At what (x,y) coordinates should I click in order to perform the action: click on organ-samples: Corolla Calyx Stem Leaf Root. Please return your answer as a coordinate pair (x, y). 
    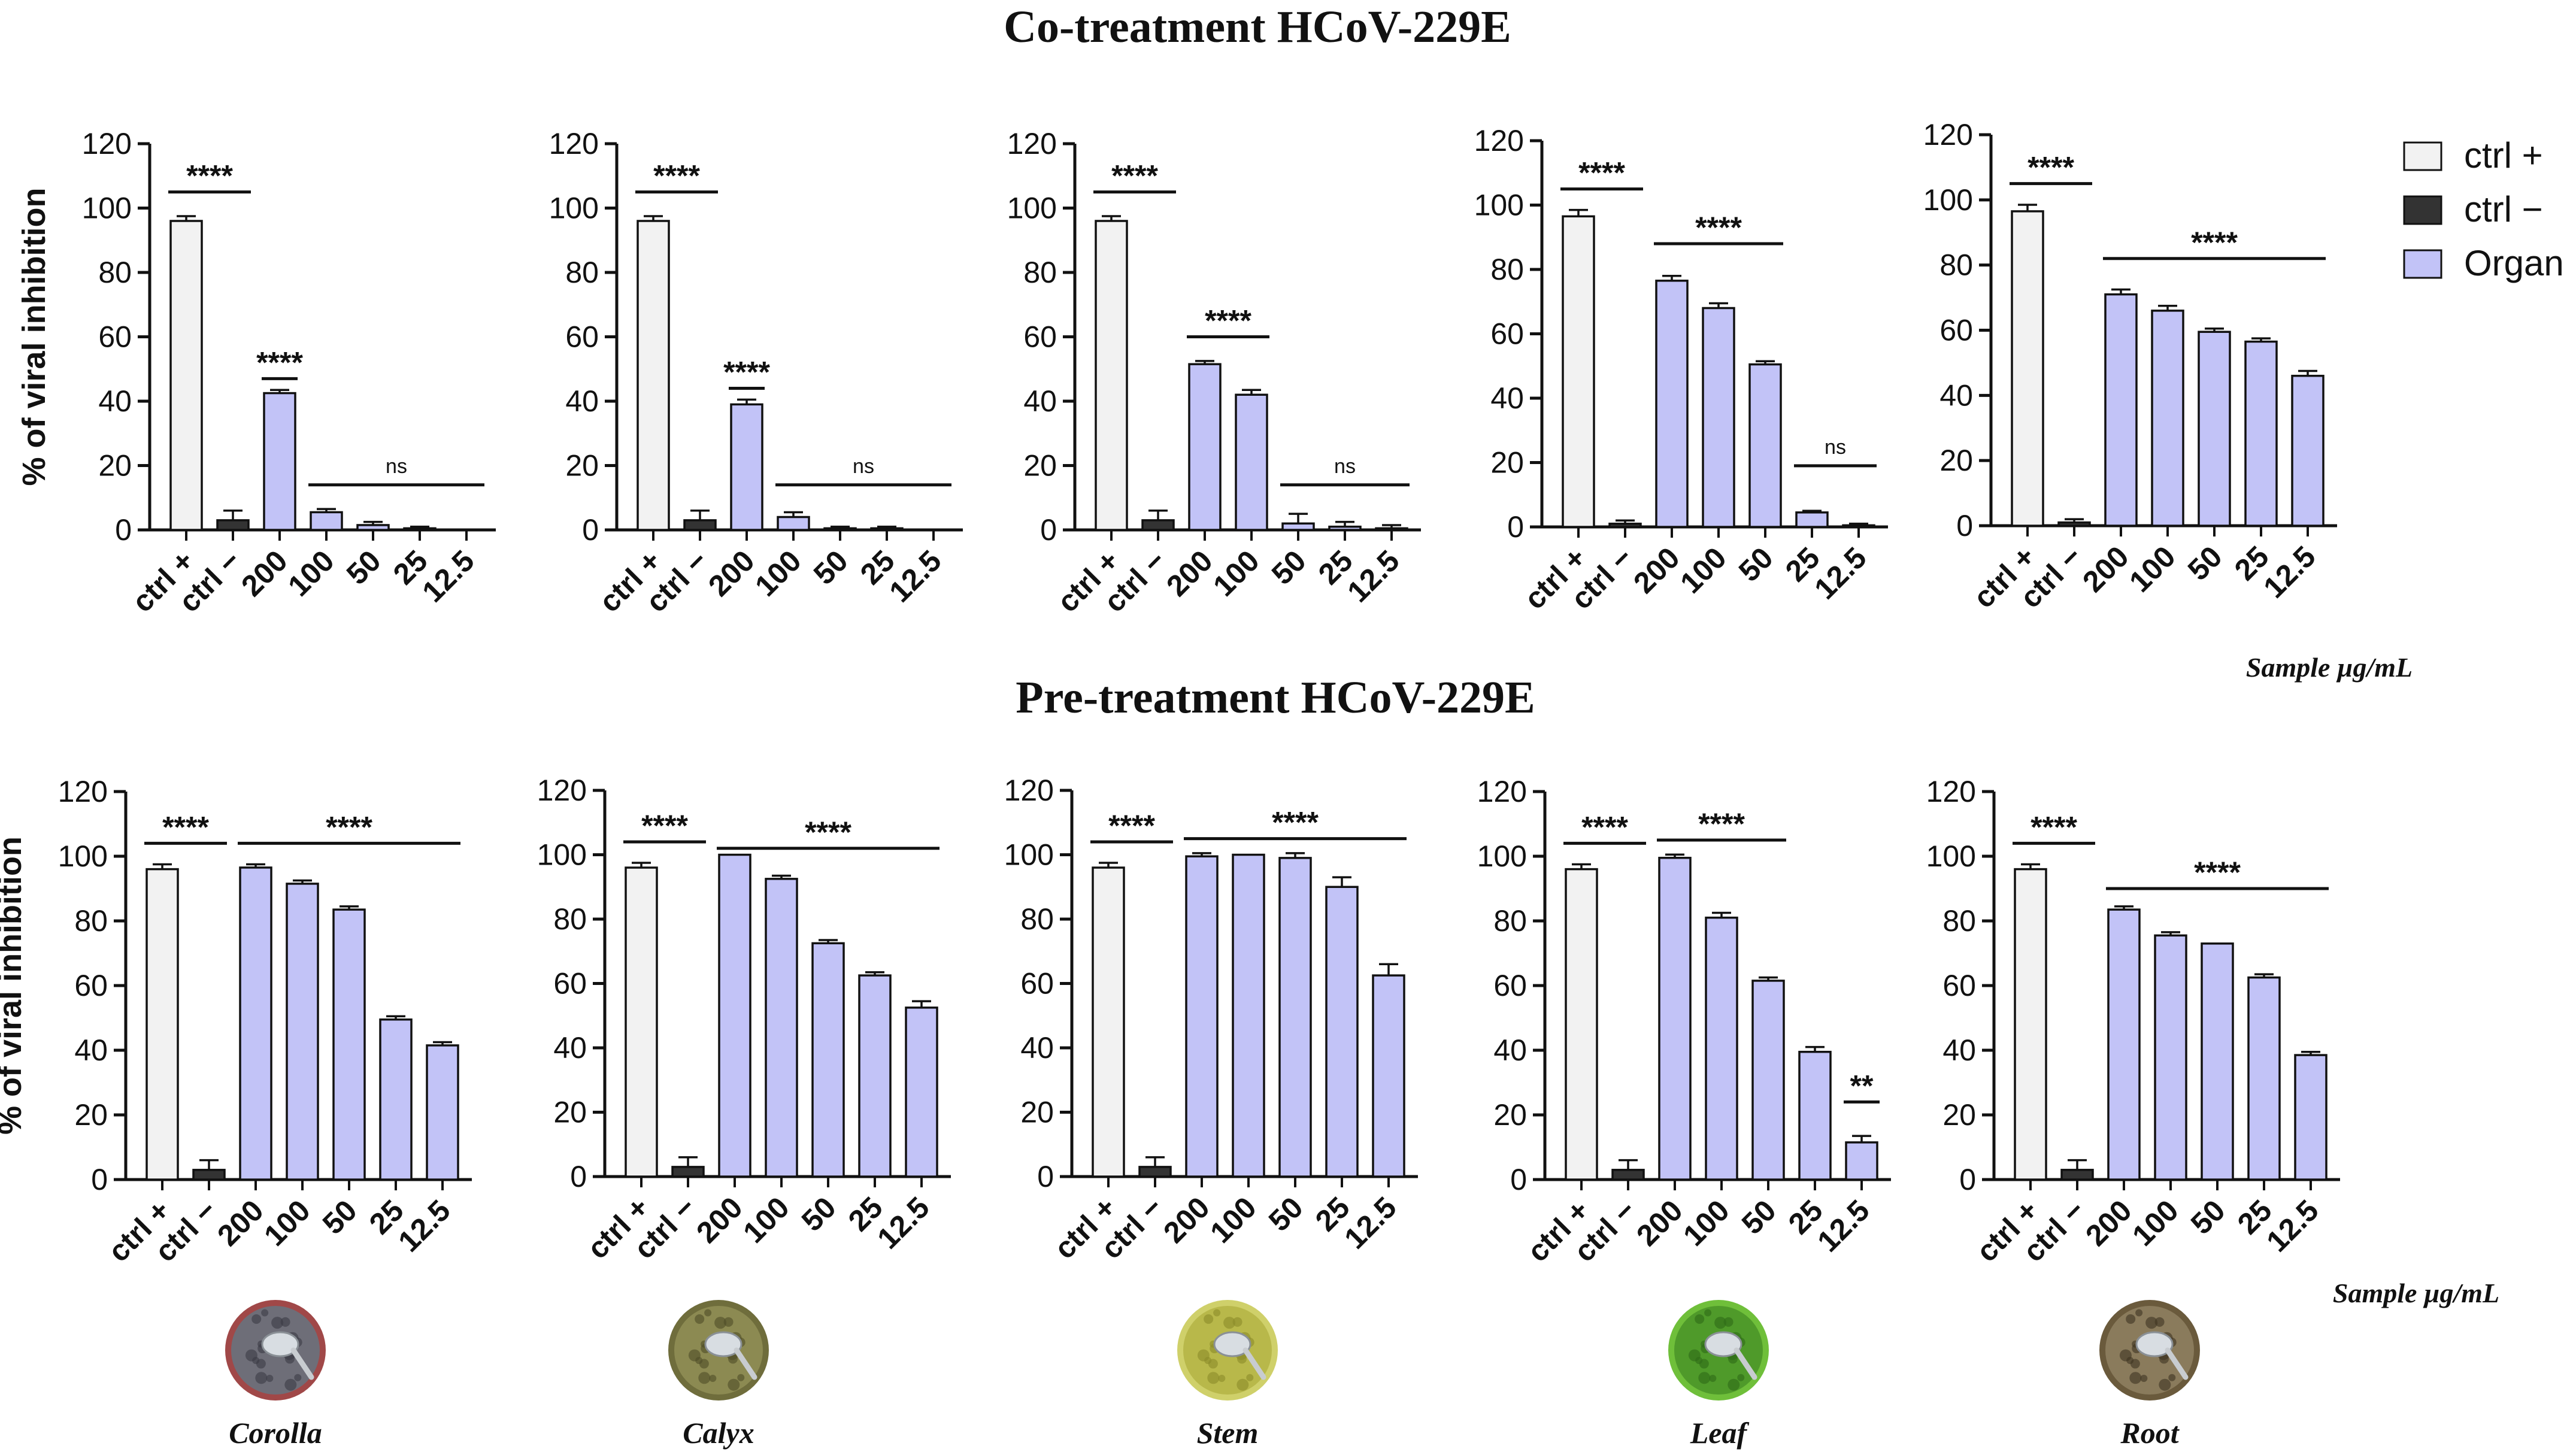
    Looking at the image, I should click on (1212, 1375).